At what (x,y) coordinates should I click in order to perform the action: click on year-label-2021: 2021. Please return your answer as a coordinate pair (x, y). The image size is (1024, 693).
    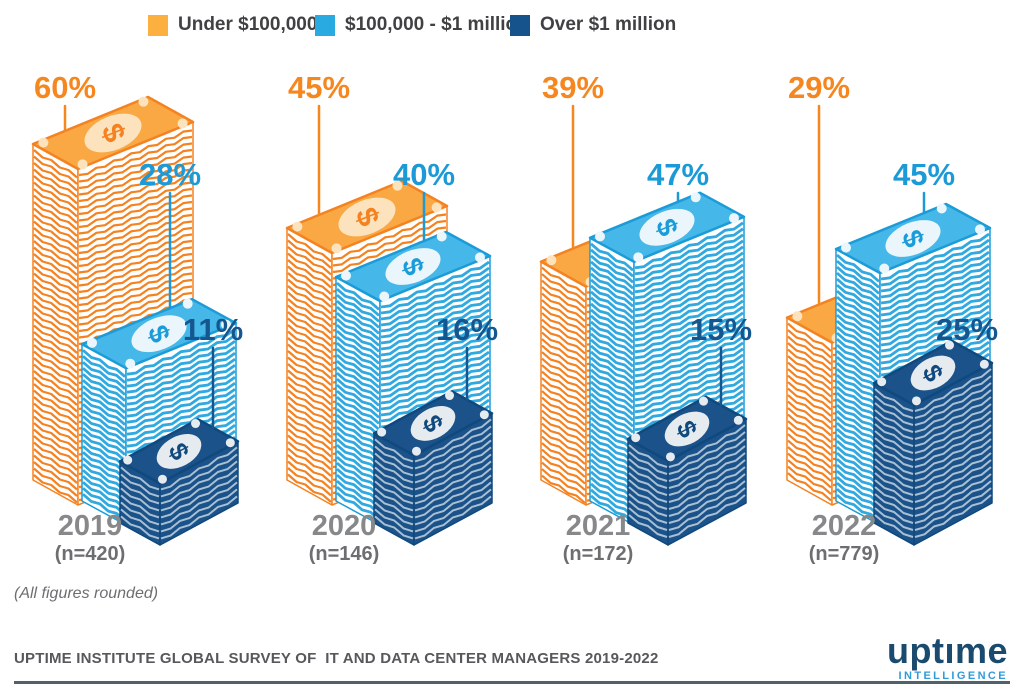
    Looking at the image, I should click on (598, 526).